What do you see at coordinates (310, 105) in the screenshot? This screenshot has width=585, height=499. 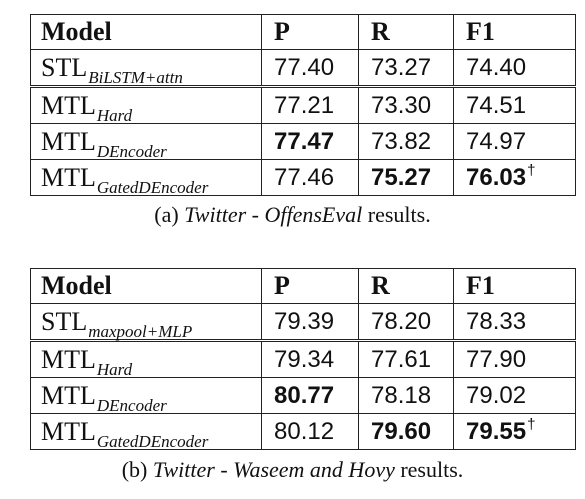 I see `precision-cell: 77.21` at bounding box center [310, 105].